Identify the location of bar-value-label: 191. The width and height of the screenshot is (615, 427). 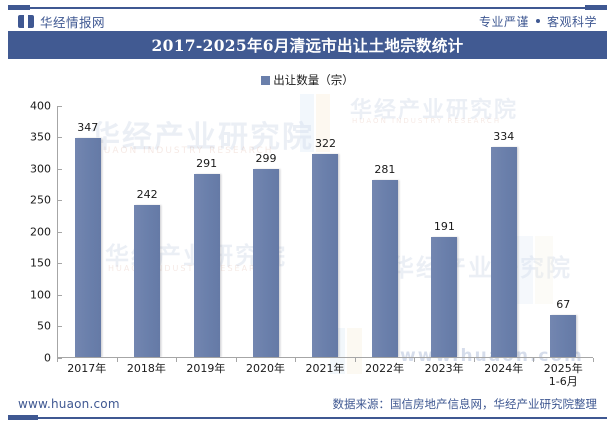
(444, 226).